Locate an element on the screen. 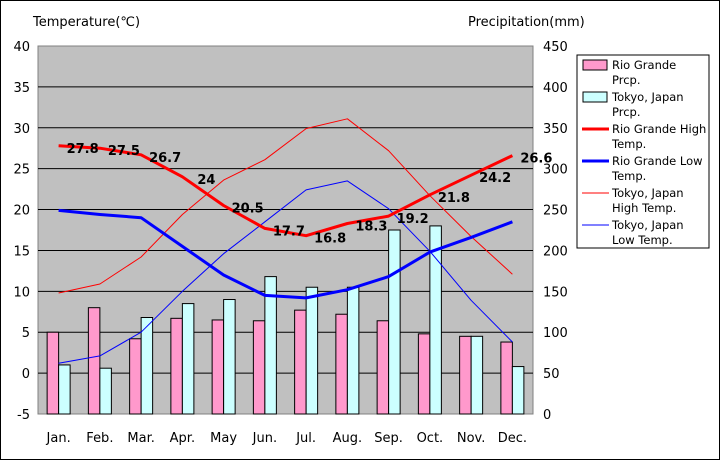 The height and width of the screenshot is (460, 720). left-axis-title: Temperature(℃) is located at coordinates (86, 22).